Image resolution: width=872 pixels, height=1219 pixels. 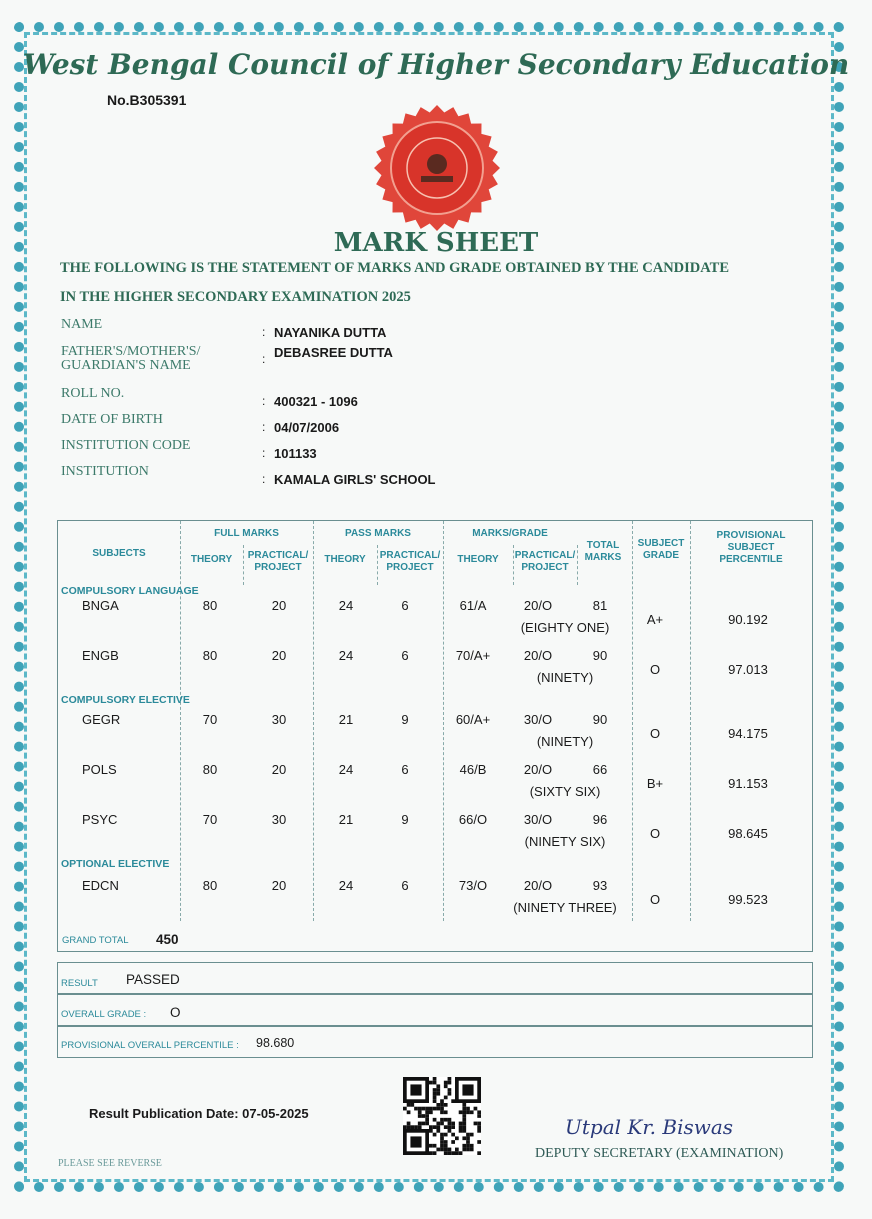 What do you see at coordinates (661, 549) in the screenshot?
I see `header-subject-grade: SUBJECT GRADE` at bounding box center [661, 549].